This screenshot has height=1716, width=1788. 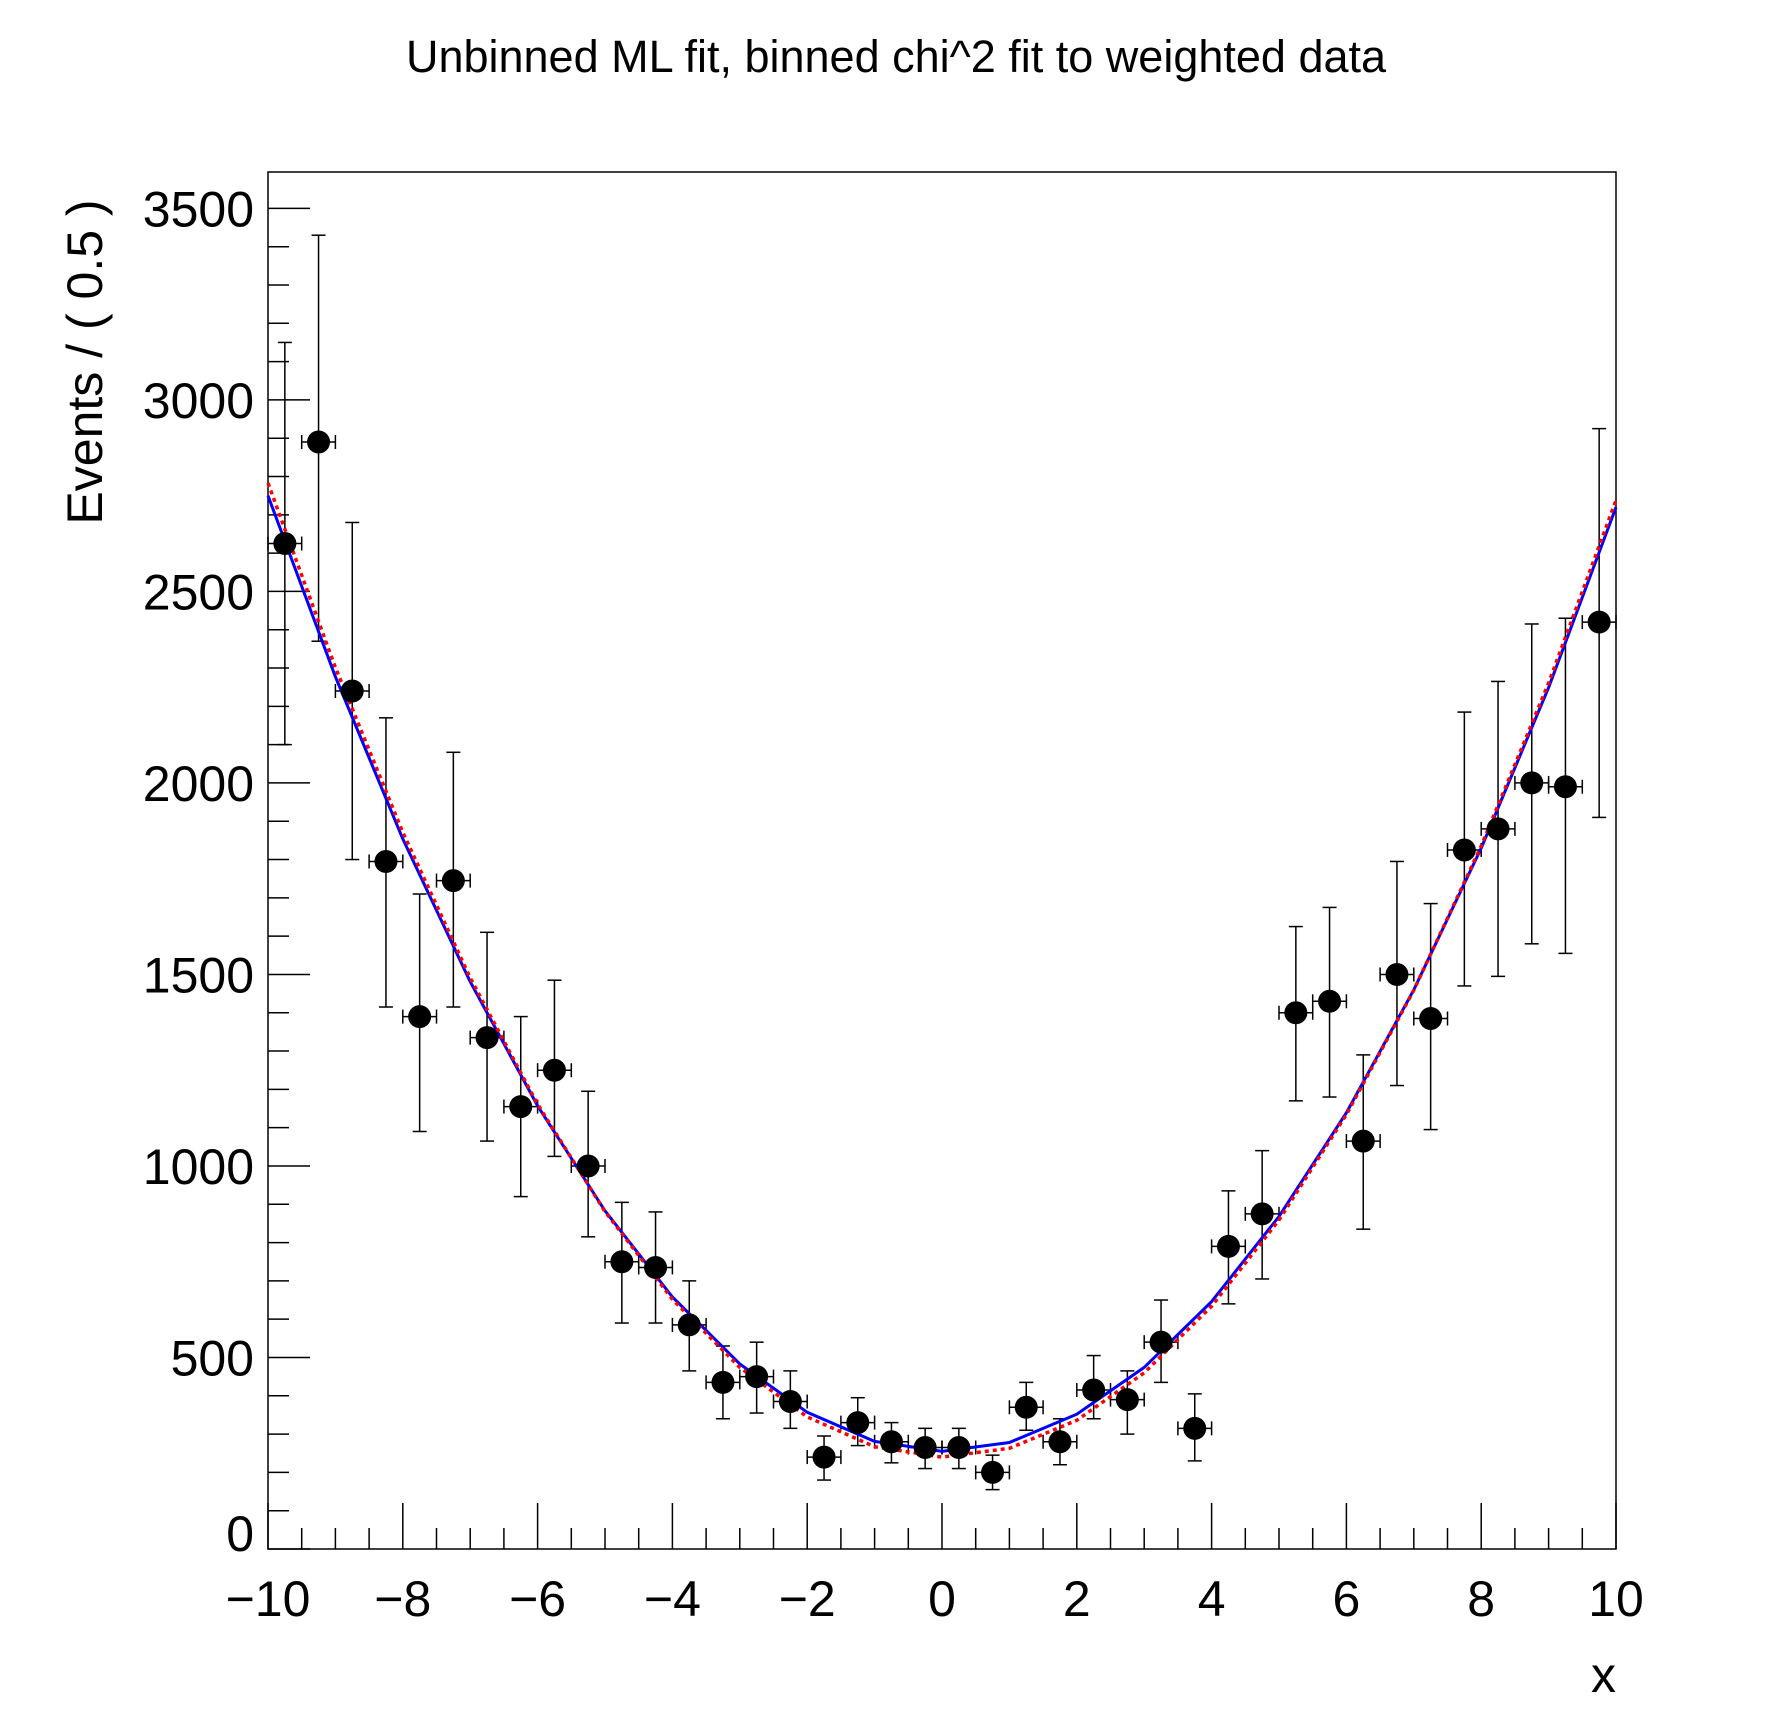 What do you see at coordinates (537, 1599) in the screenshot?
I see `x-tick-label: −6` at bounding box center [537, 1599].